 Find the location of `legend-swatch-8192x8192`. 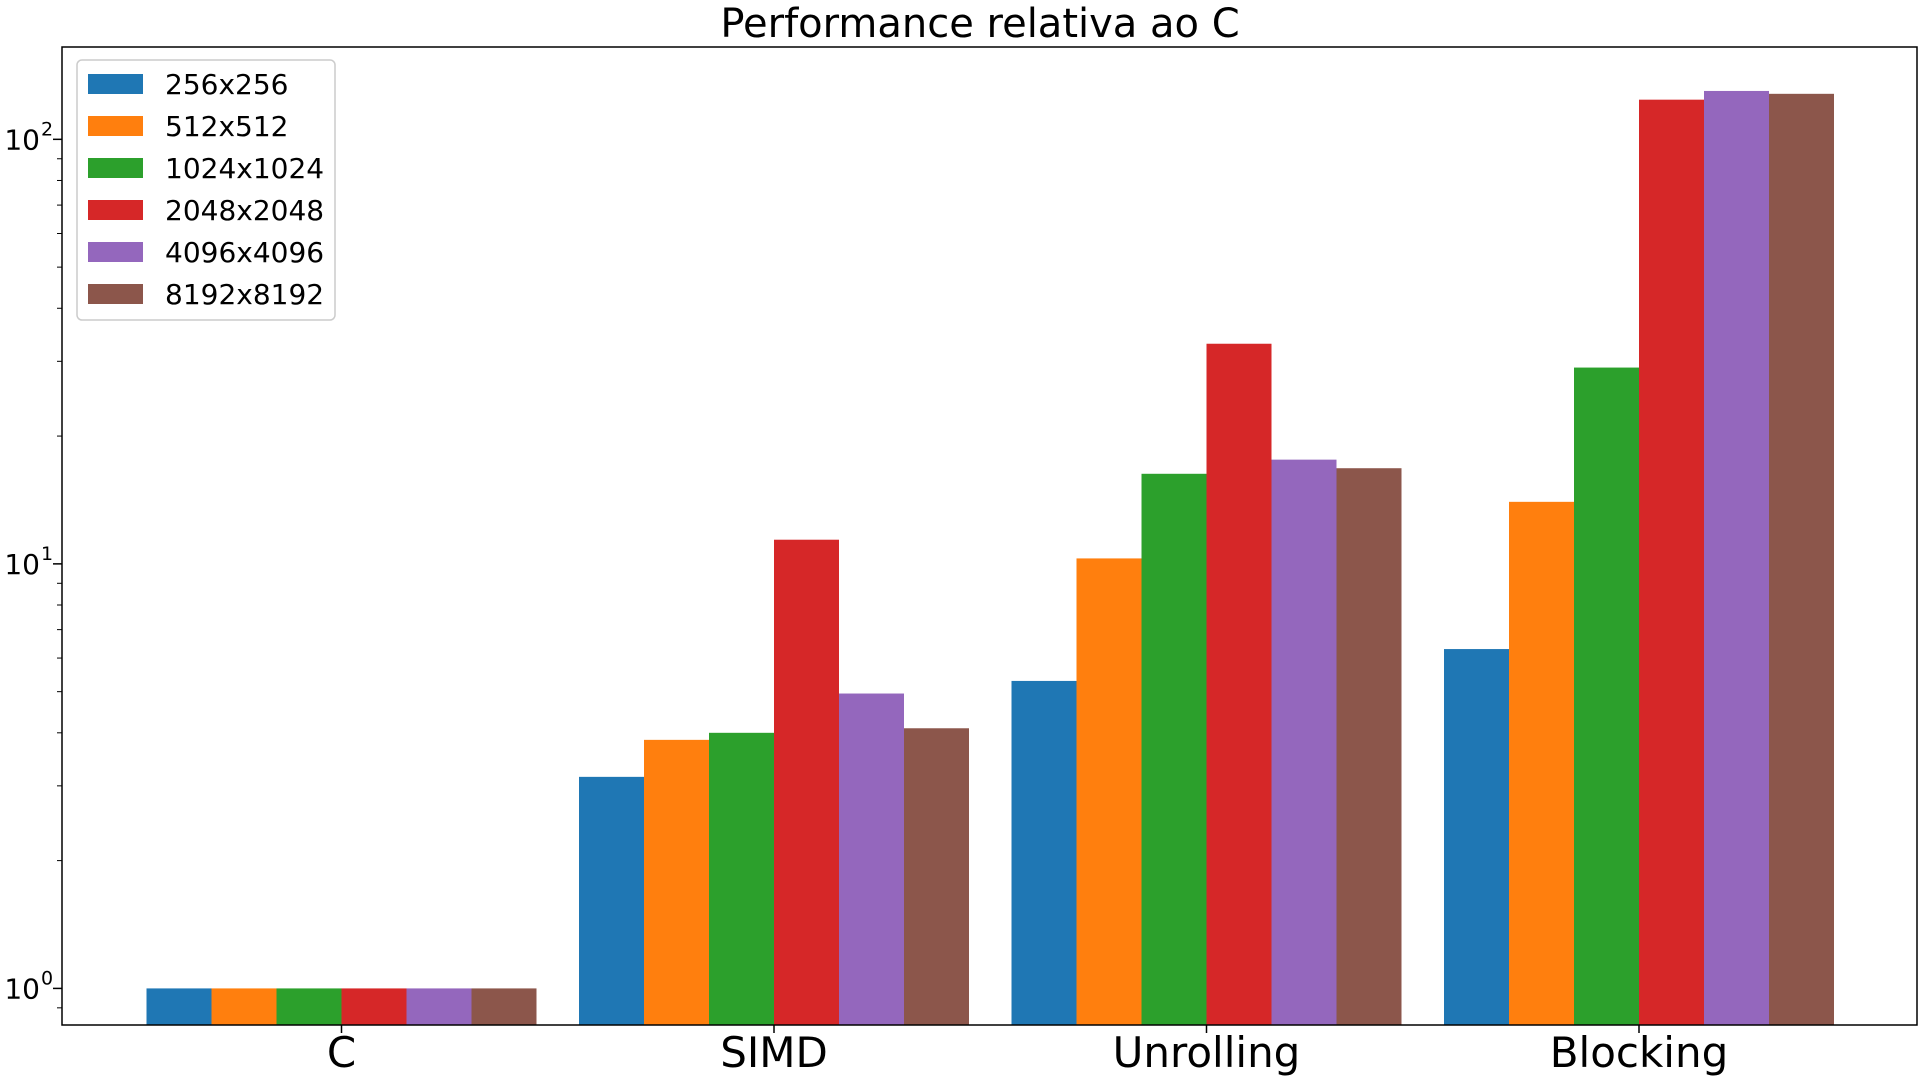

legend-swatch-8192x8192 is located at coordinates (115, 294).